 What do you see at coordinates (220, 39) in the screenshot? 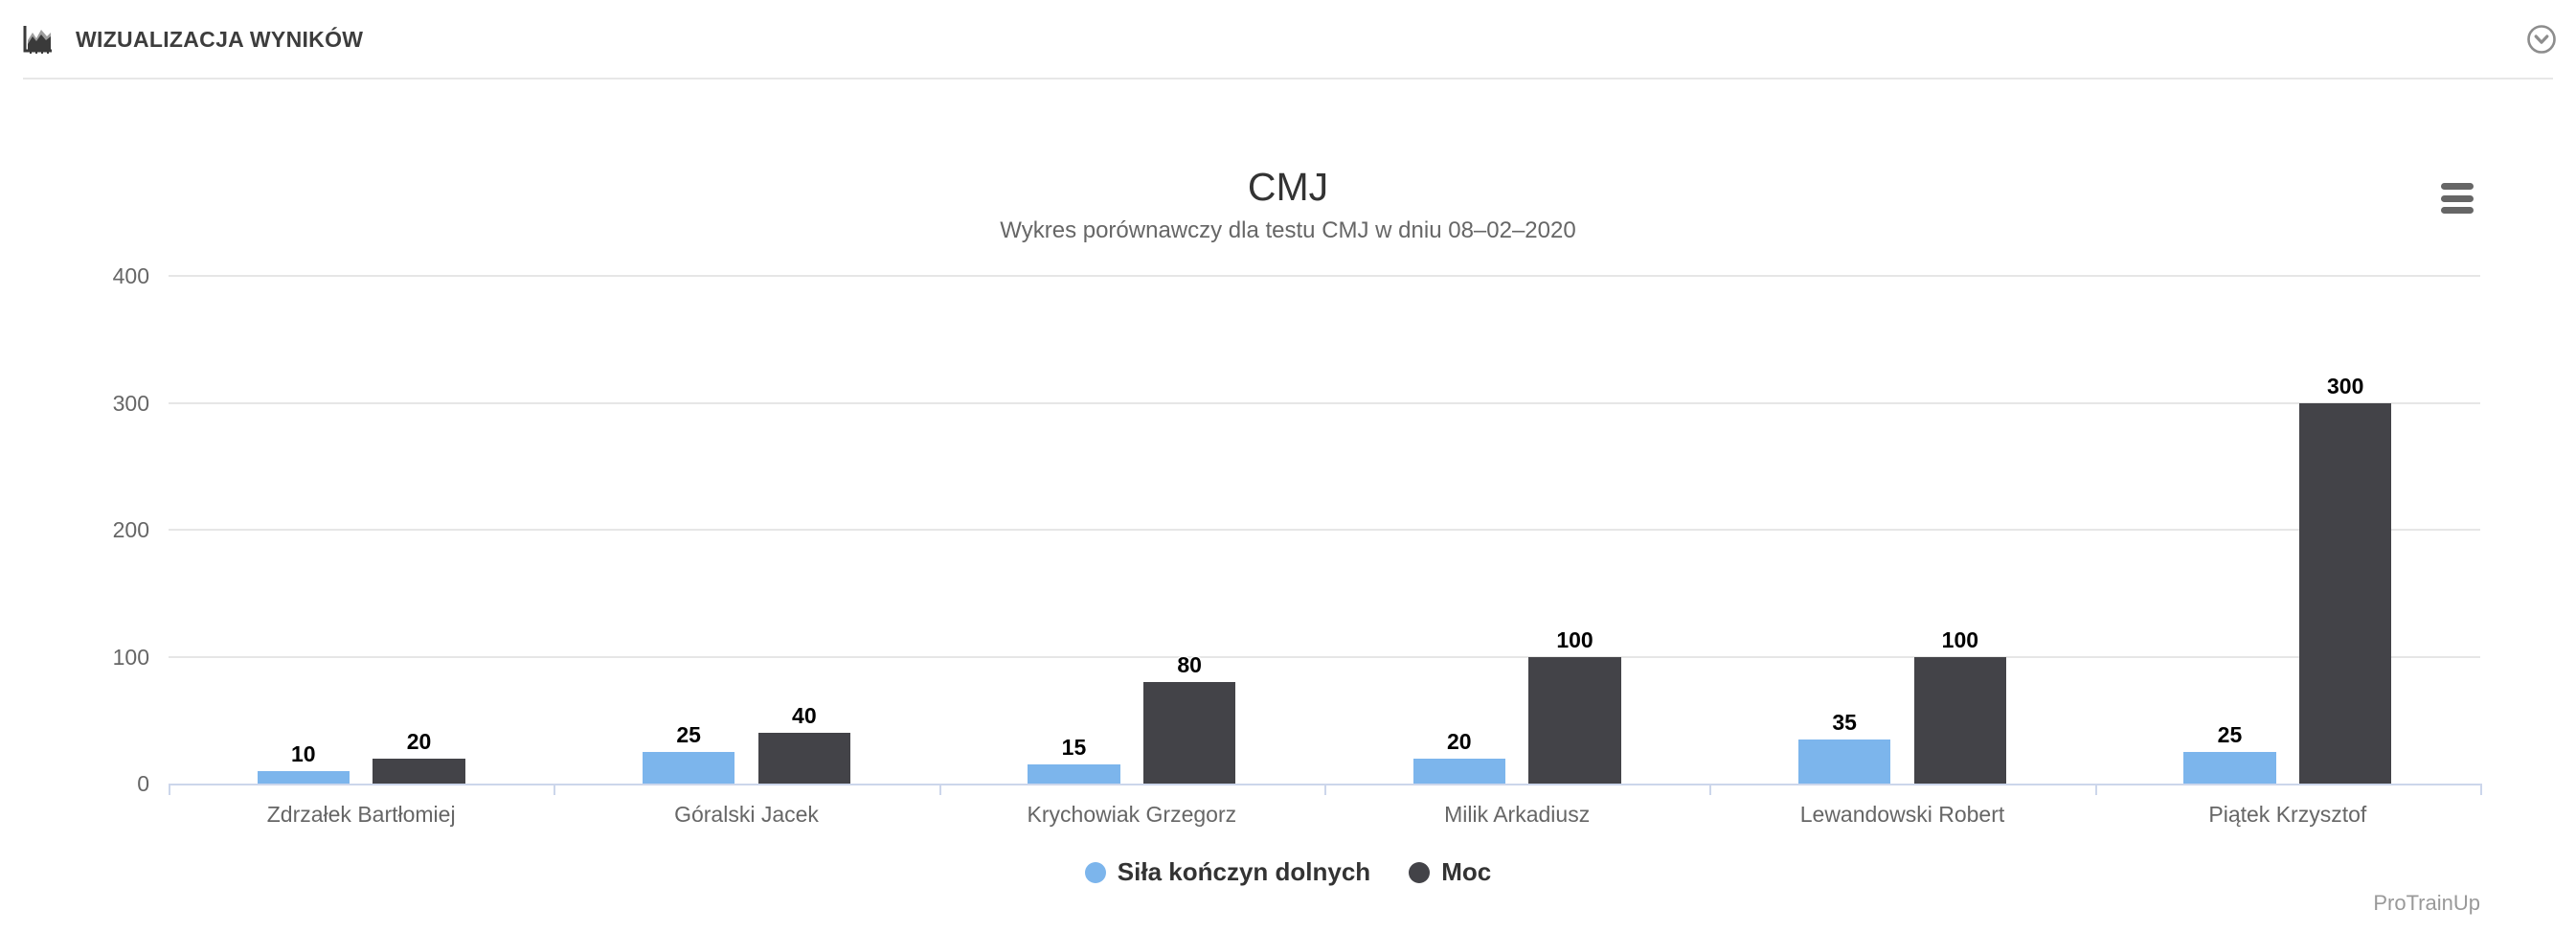
I see `panel-title: WIZUALIZACJA WYNIKÓW` at bounding box center [220, 39].